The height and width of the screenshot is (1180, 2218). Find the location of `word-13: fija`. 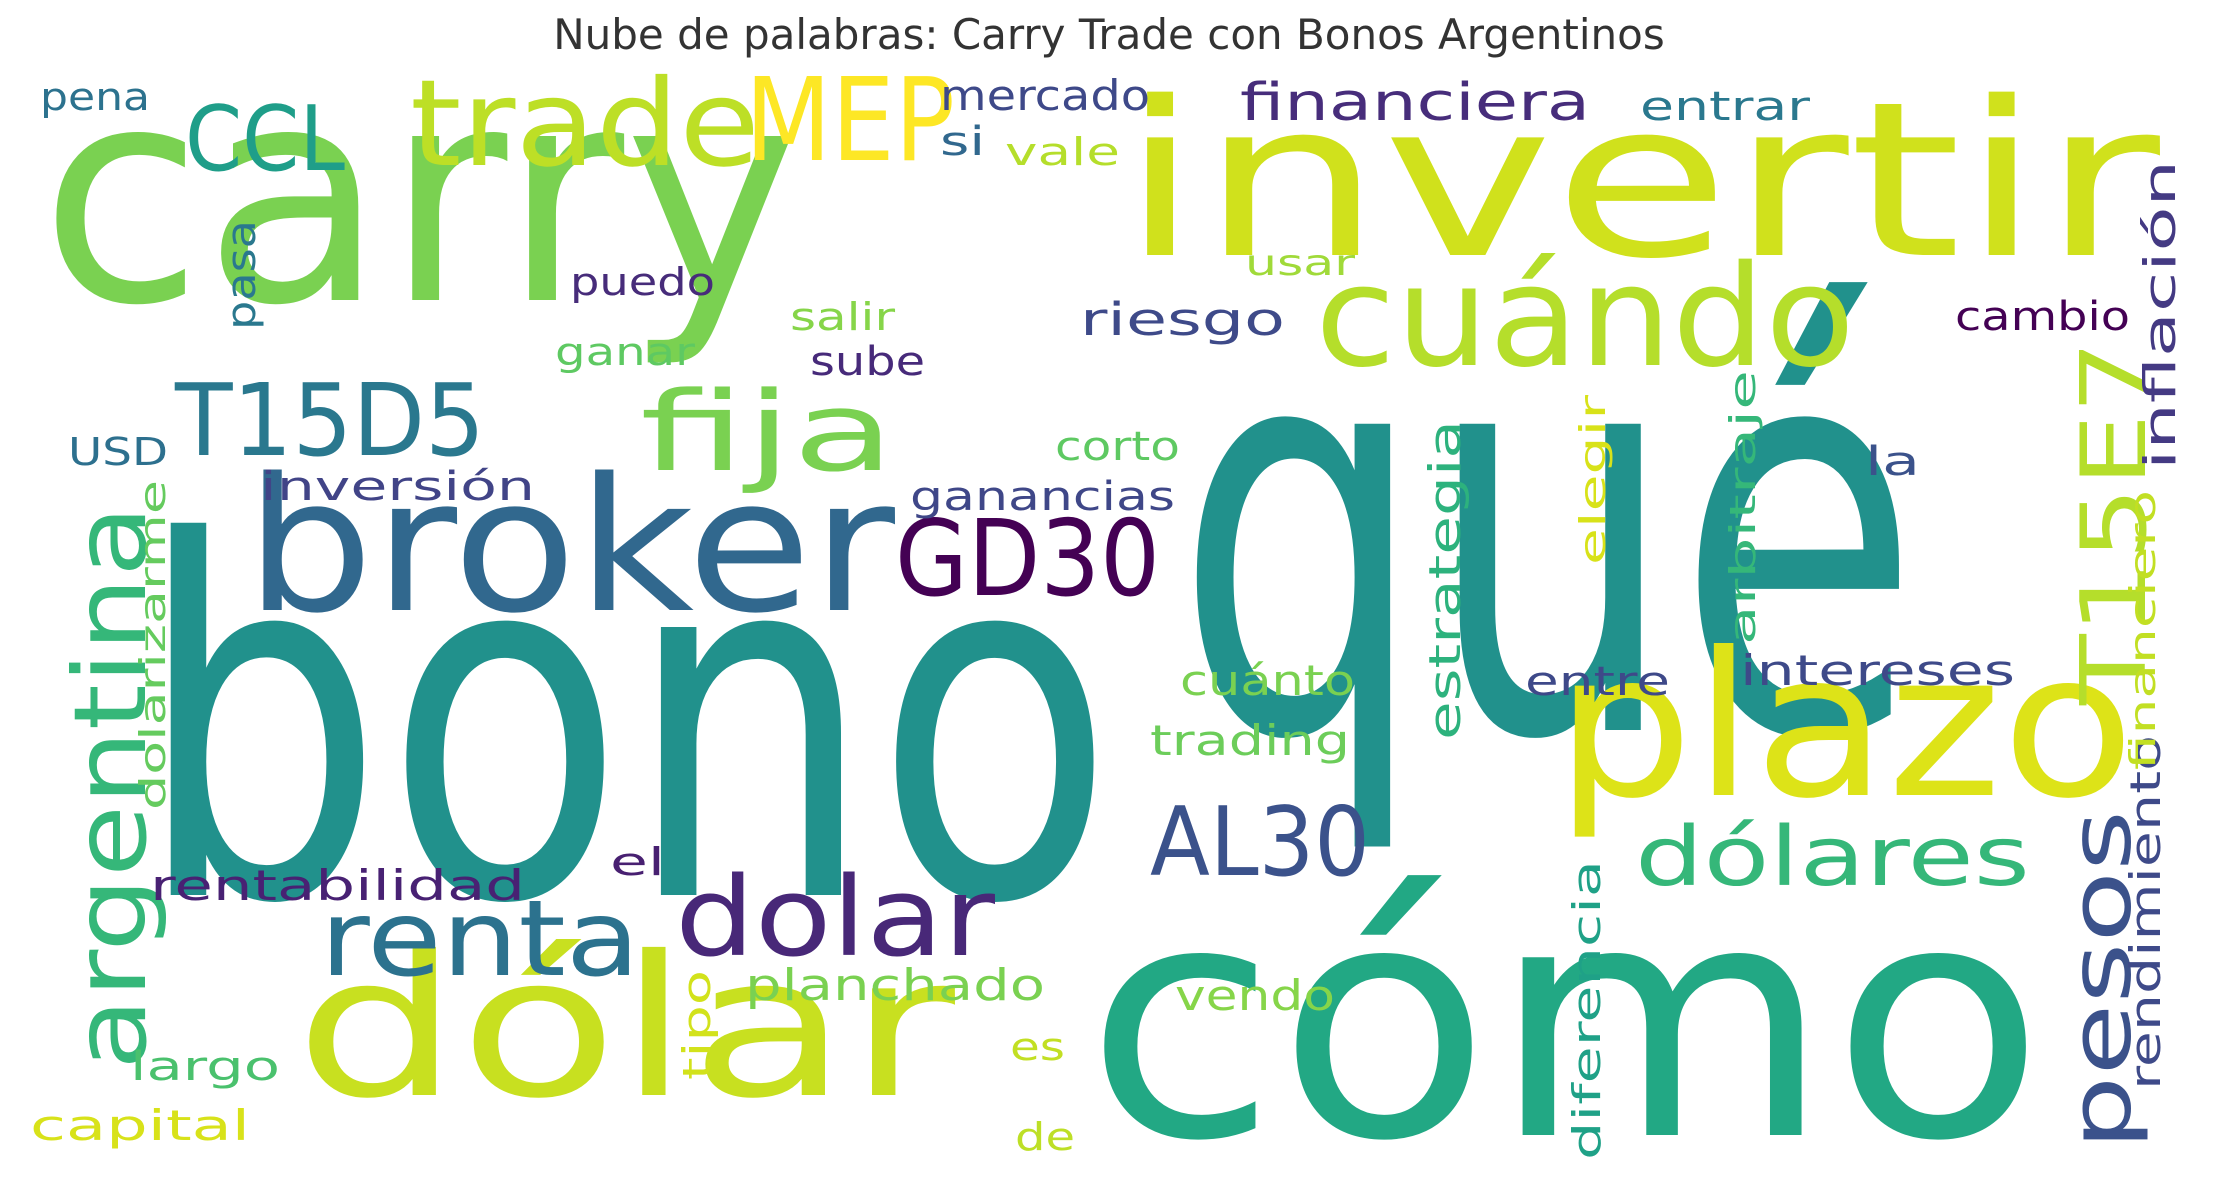

word-13: fija is located at coordinates (767, 432).